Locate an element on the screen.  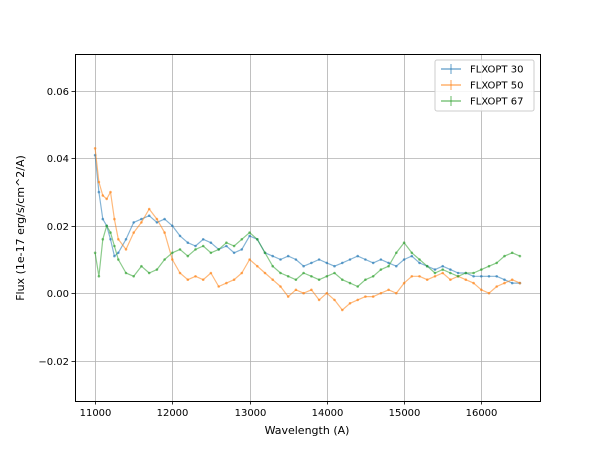
x-axis-label: Wavelength (A) is located at coordinates (307, 430).